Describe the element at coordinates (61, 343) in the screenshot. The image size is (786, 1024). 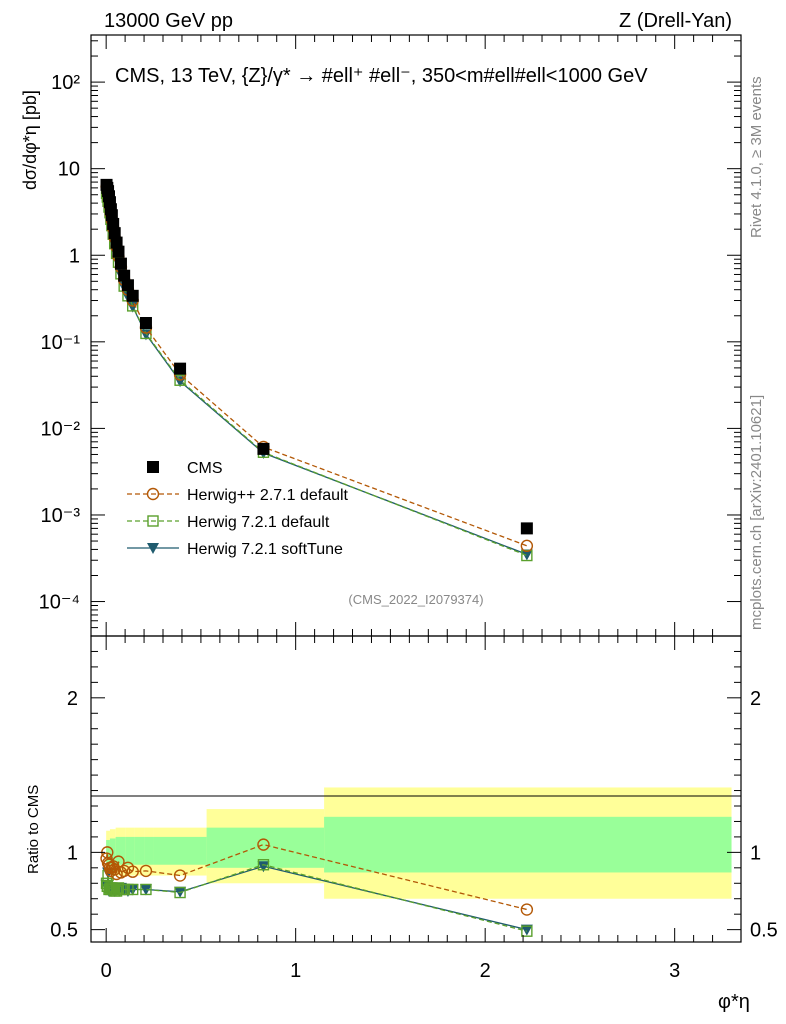
I see `main-ytick-label: 10⁻¹` at that location.